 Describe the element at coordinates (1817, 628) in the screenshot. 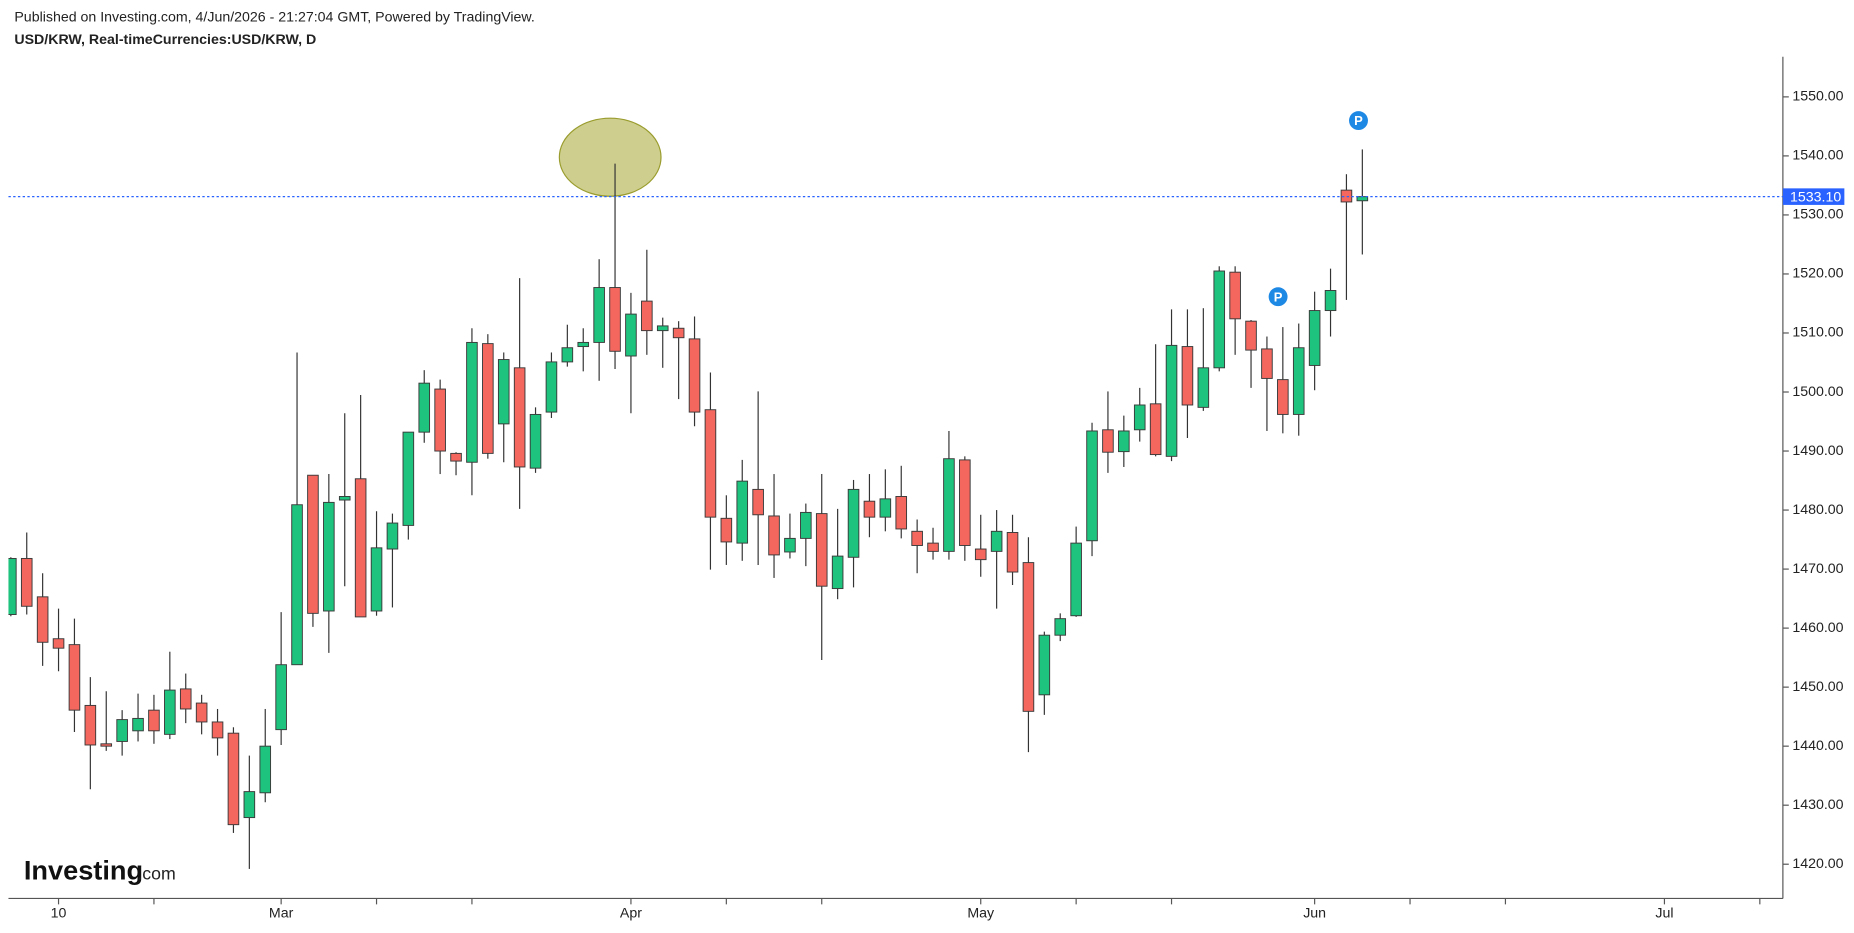

I see `y-tick-label: 1460.00` at that location.